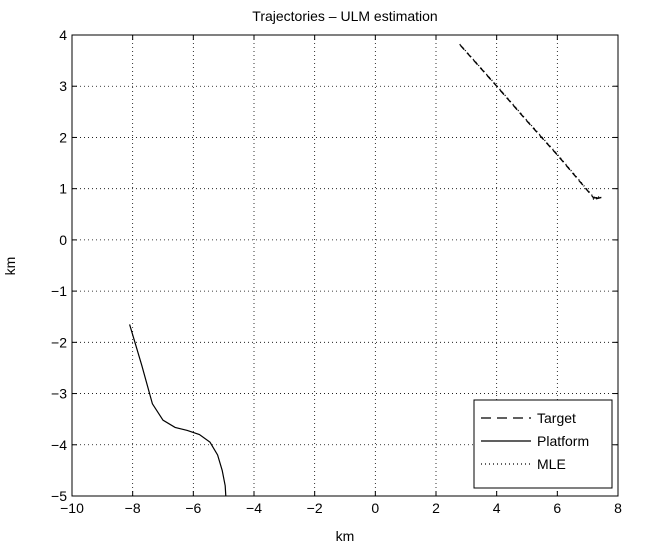 The height and width of the screenshot is (548, 655). I want to click on x-tick-label: −10, so click(72, 508).